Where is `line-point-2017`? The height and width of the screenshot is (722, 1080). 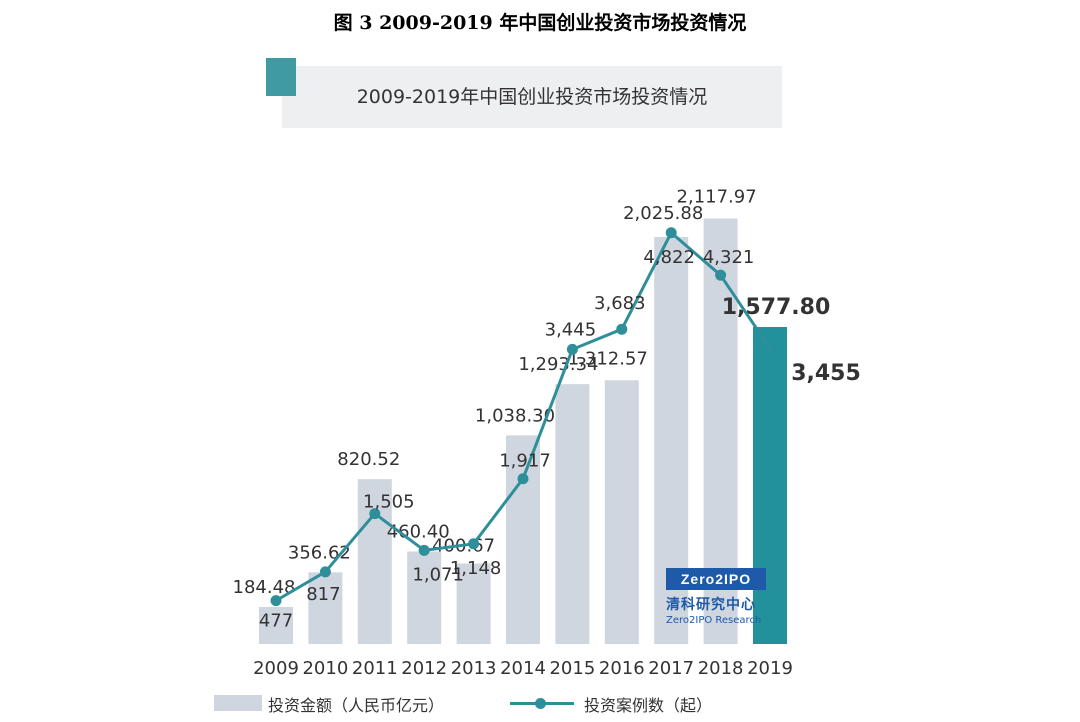 line-point-2017 is located at coordinates (671, 233).